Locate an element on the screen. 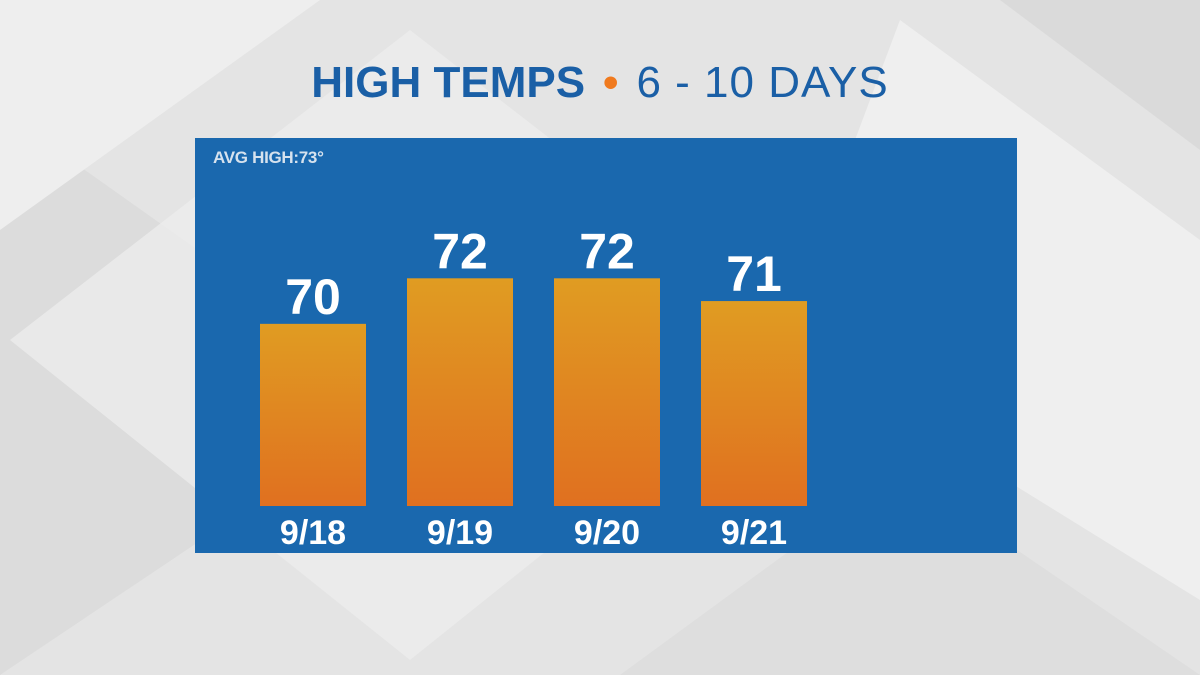 The image size is (1200, 675). x-tick-label: 9/19 is located at coordinates (460, 533).